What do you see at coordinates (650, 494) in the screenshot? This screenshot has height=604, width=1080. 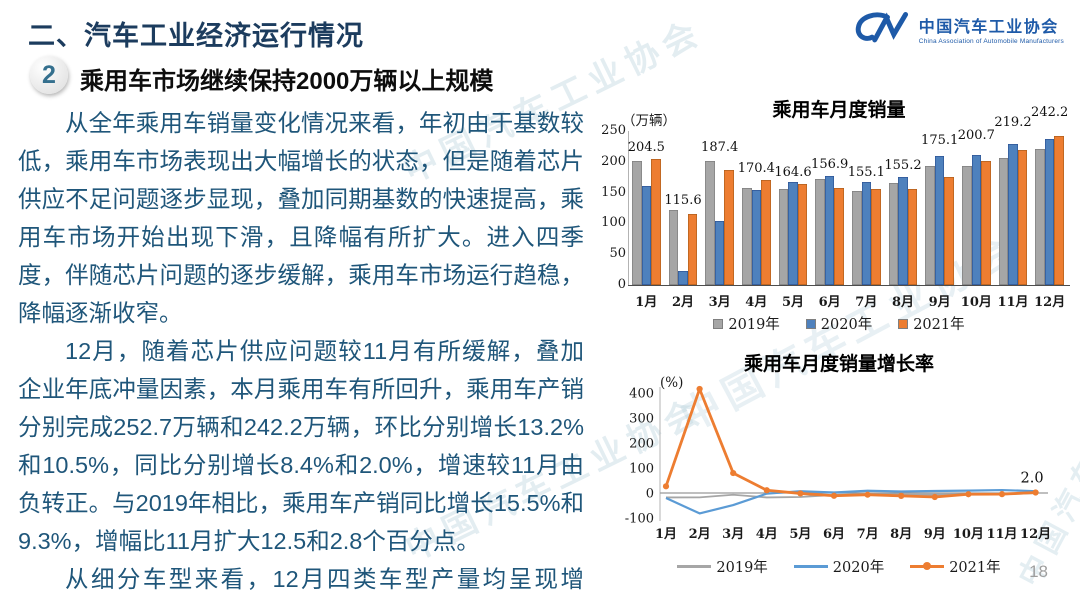 I see `y-axis-tick-label: 0` at bounding box center [650, 494].